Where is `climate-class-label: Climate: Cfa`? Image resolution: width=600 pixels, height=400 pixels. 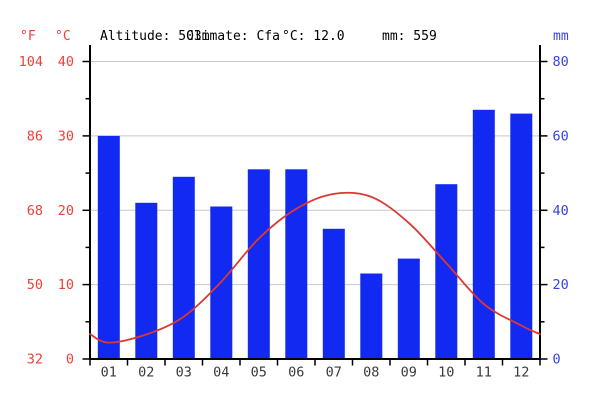
climate-class-label: Climate: Cfa is located at coordinates (233, 36).